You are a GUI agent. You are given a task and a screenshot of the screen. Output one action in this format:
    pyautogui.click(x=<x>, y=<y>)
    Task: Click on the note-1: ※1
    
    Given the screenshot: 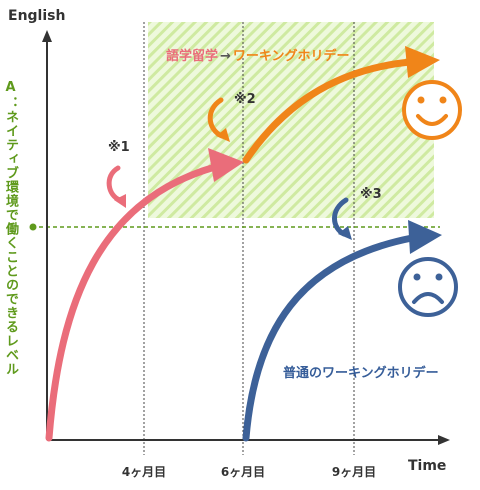 What is the action you would take?
    pyautogui.click(x=119, y=147)
    